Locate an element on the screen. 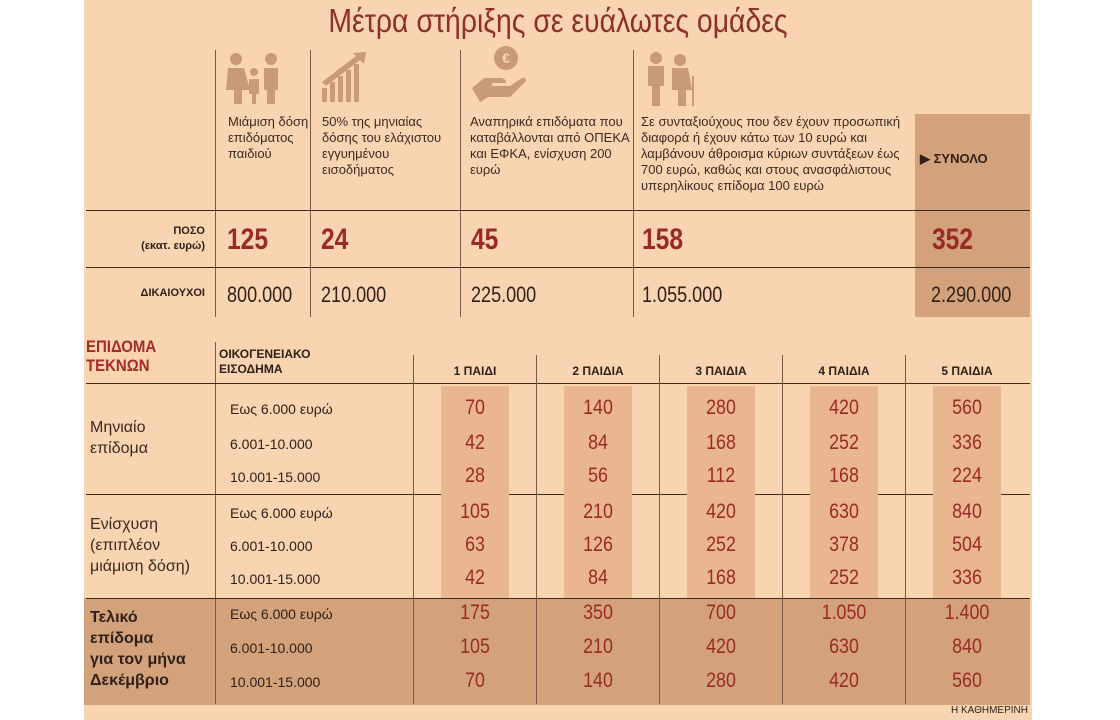 Image resolution: width=1120 pixels, height=720 pixels. benefit-value: 84 is located at coordinates (598, 577).